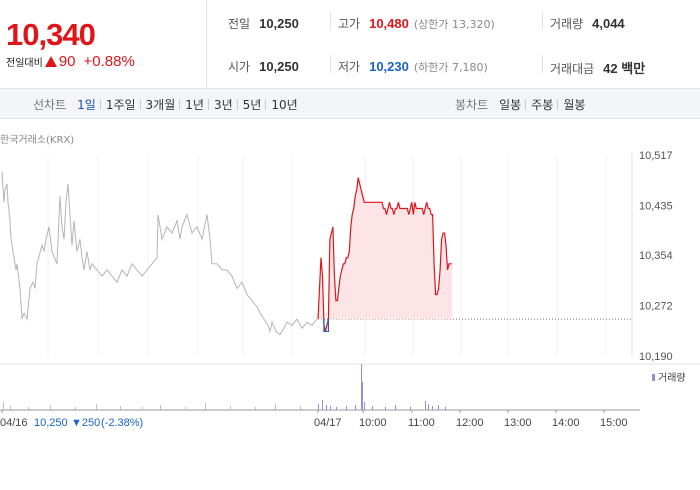  What do you see at coordinates (656, 256) in the screenshot?
I see `y-tick-label: 10,354` at bounding box center [656, 256].